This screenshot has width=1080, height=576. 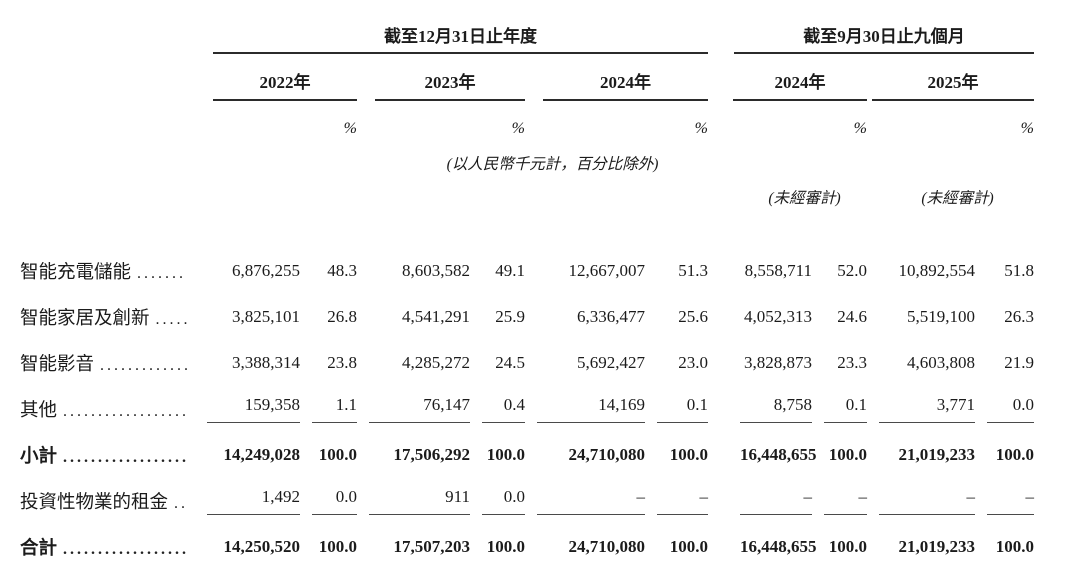 What do you see at coordinates (852, 270) in the screenshot?
I see `percent-cell: 52.0` at bounding box center [852, 270].